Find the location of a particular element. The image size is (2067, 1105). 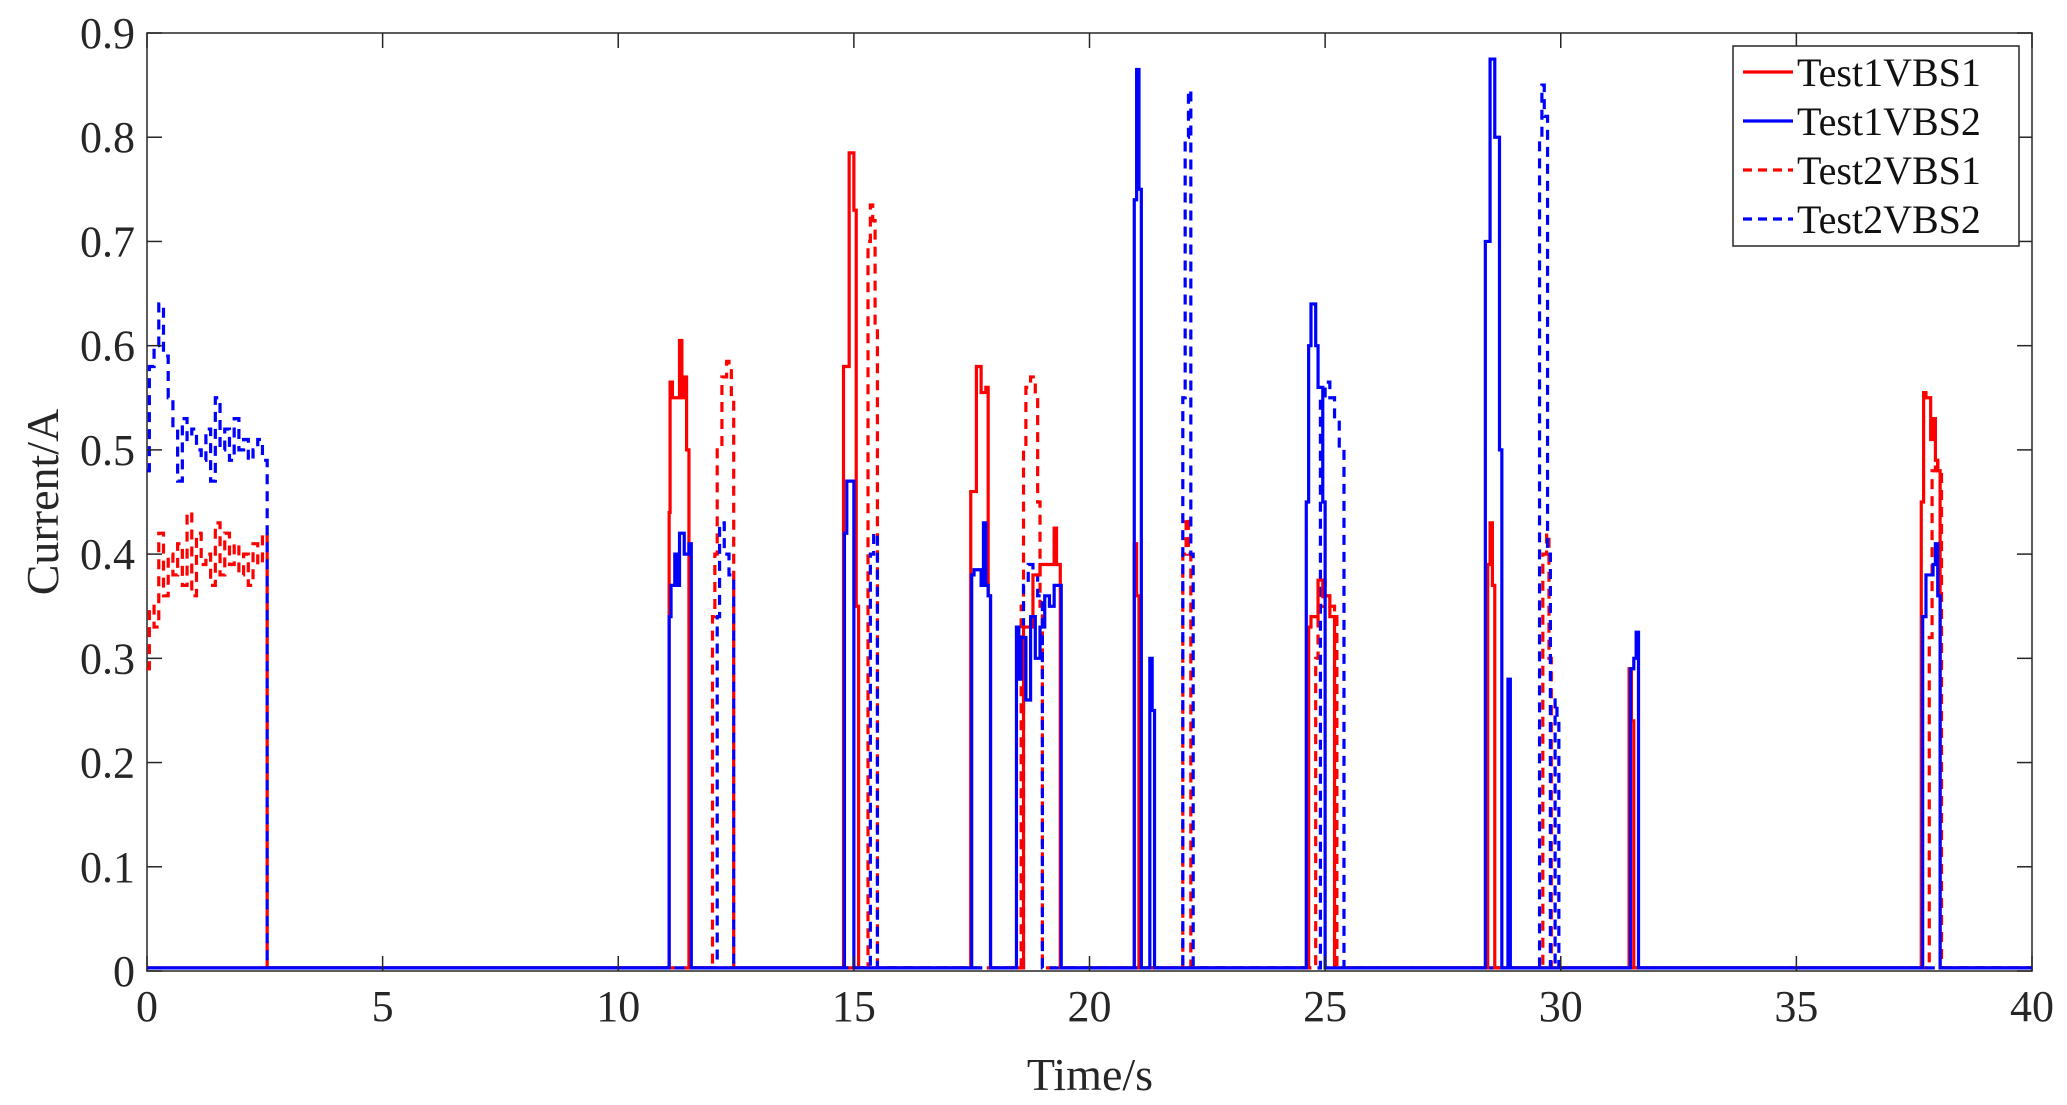

x-tick-label: 30 is located at coordinates (1561, 1006).